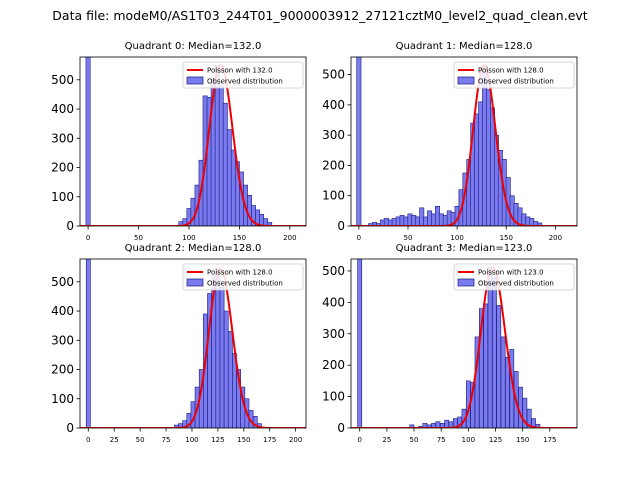 The width and height of the screenshot is (640, 480). Describe the element at coordinates (193, 46) in the screenshot. I see `subplot-title: Quadrant 0: Median=132.0` at that location.